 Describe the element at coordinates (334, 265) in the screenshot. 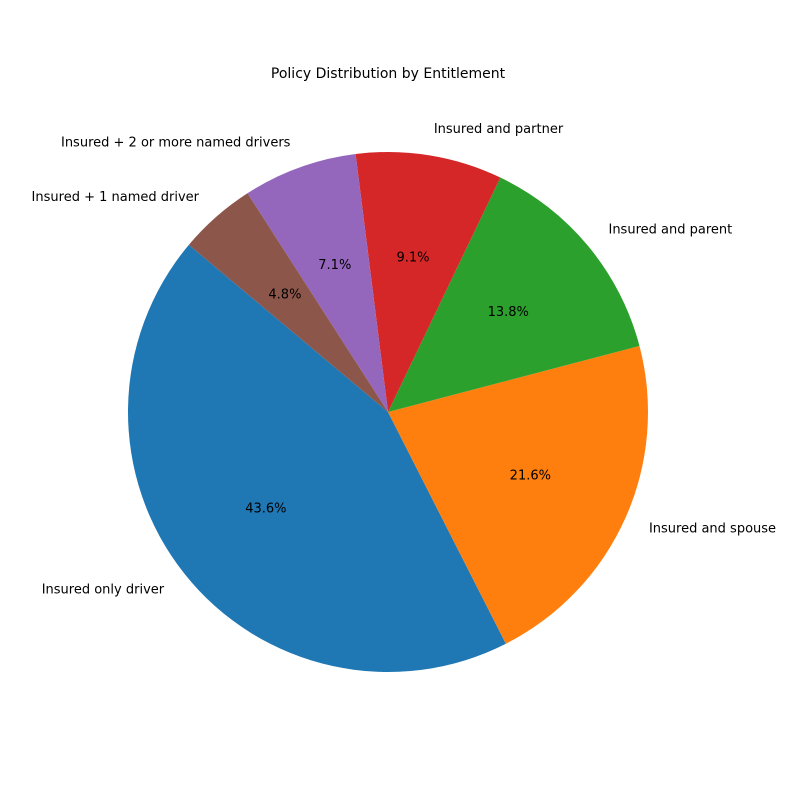

I see `percent-label-insured-2-or-more-named-drivers: 7.1%` at that location.